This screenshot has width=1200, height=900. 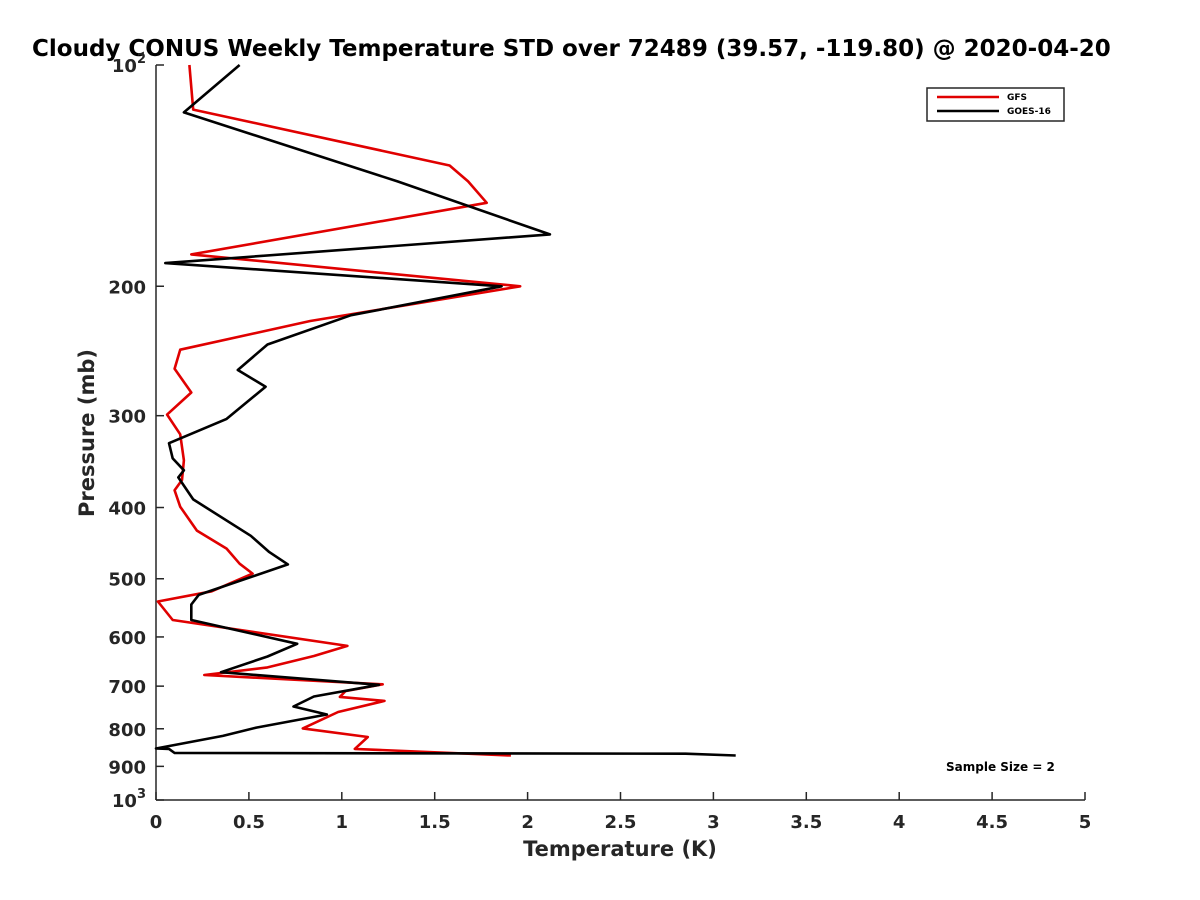 I want to click on x-tick-label: 5, so click(x=1085, y=822).